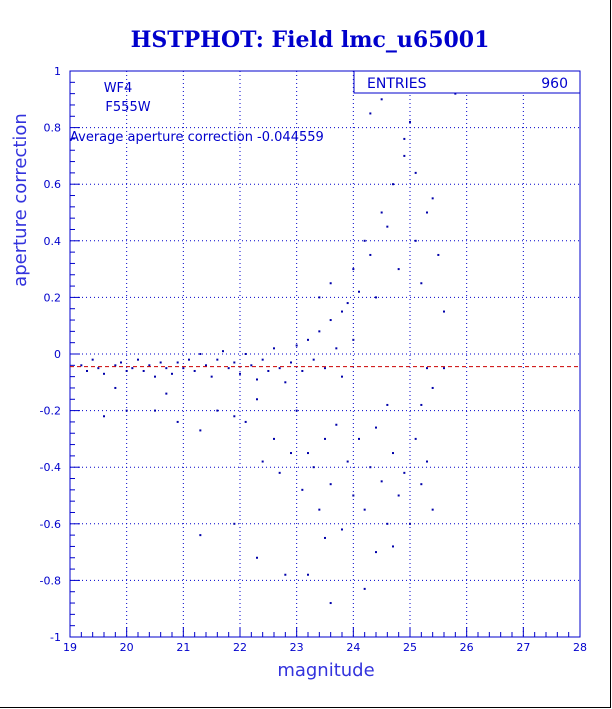  I want to click on y-tick-label: -0.4, so click(50, 467).